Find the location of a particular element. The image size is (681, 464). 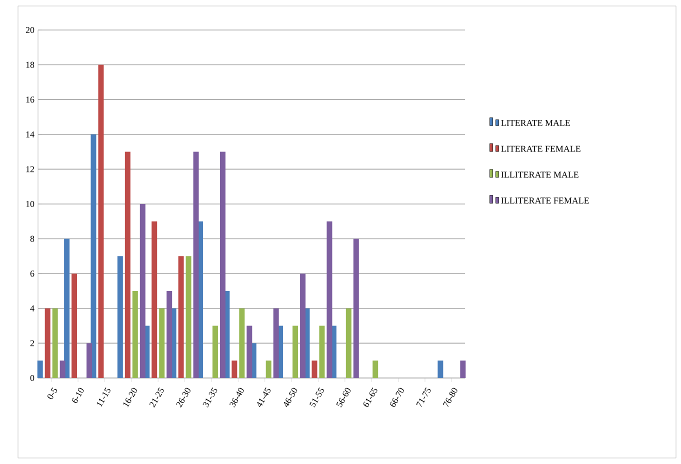

y-tick-label: 18 is located at coordinates (30, 65).